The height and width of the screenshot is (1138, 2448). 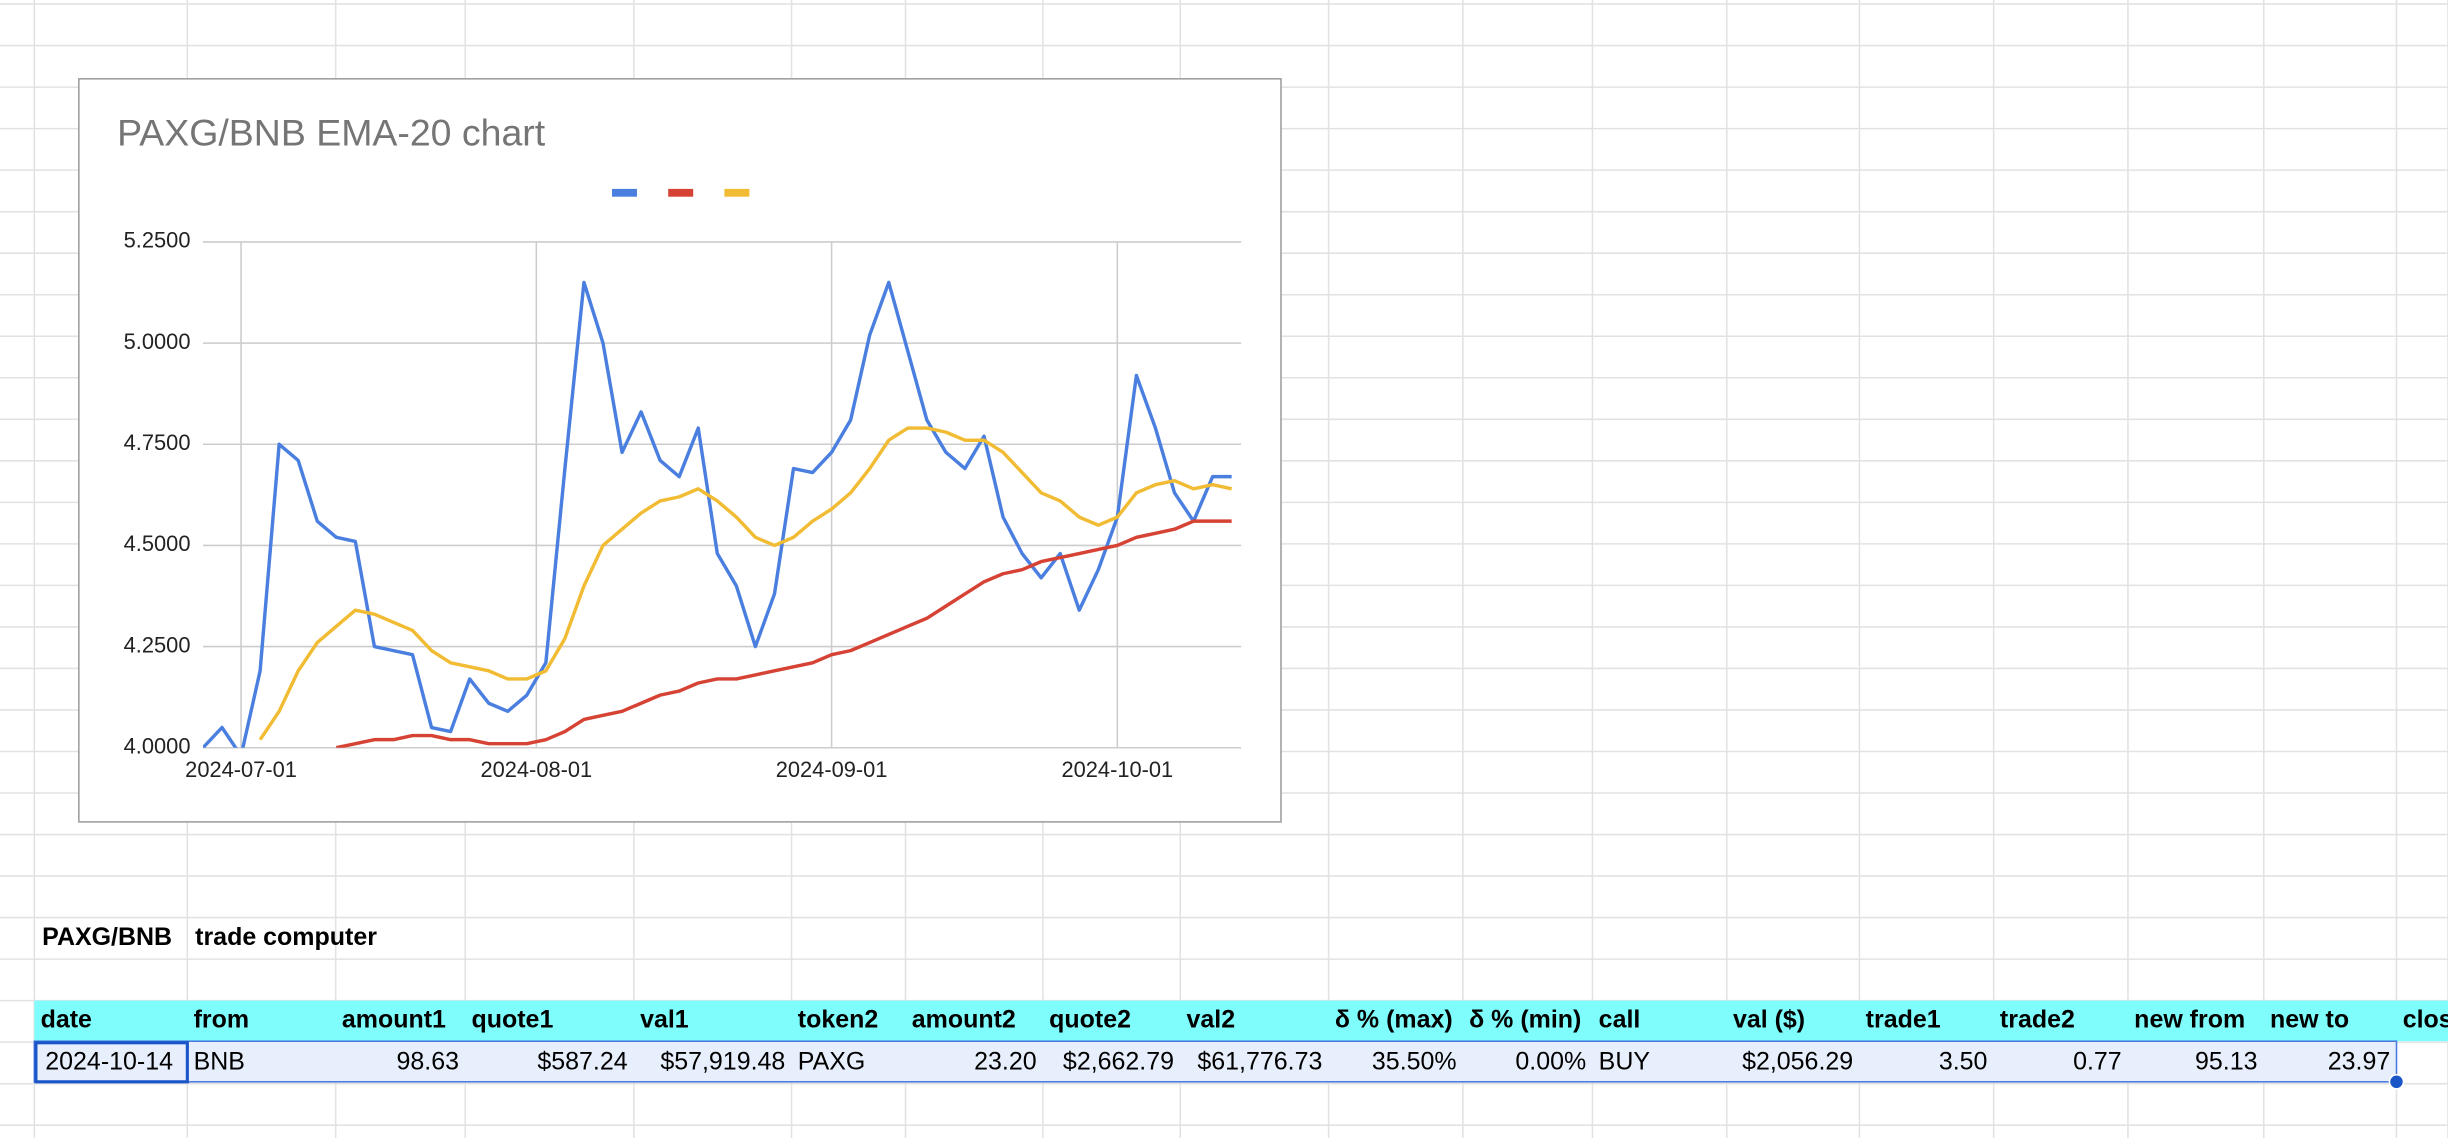 I want to click on y-tick-label: 4.5000, so click(x=157, y=543).